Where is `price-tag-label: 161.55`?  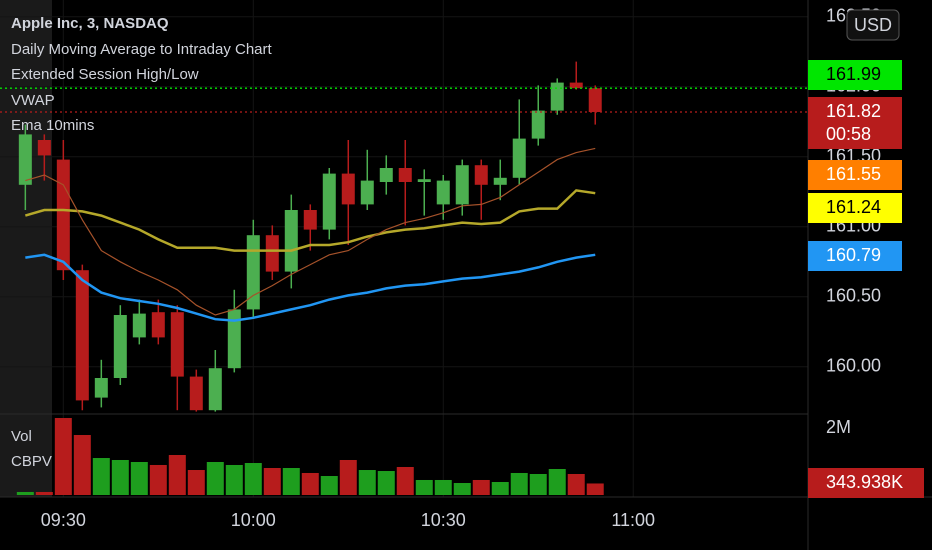 price-tag-label: 161.55 is located at coordinates (853, 174).